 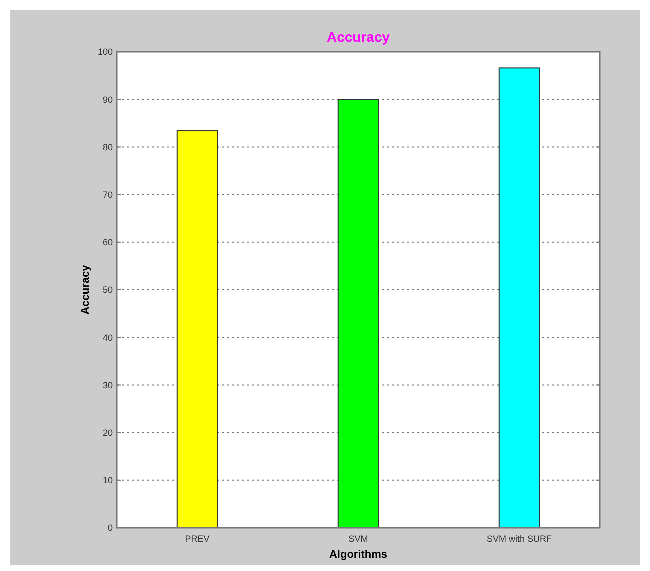 What do you see at coordinates (105, 52) in the screenshot?
I see `y-tick-label: 100` at bounding box center [105, 52].